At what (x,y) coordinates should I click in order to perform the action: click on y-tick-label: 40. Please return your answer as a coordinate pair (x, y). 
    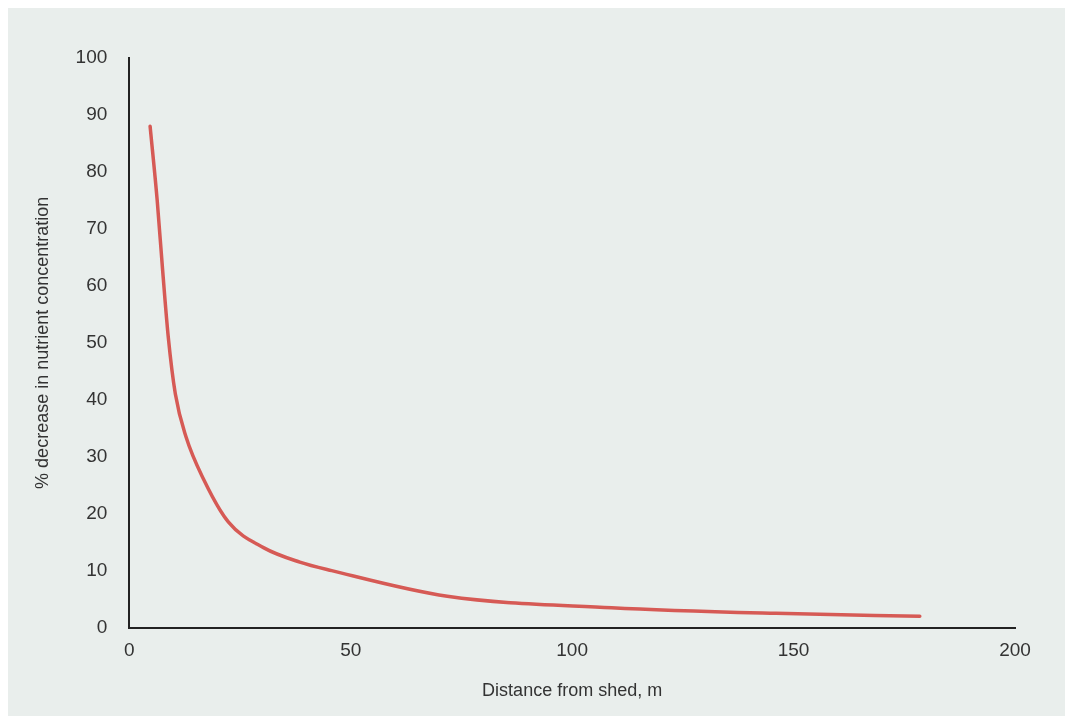
    Looking at the image, I should click on (97, 398).